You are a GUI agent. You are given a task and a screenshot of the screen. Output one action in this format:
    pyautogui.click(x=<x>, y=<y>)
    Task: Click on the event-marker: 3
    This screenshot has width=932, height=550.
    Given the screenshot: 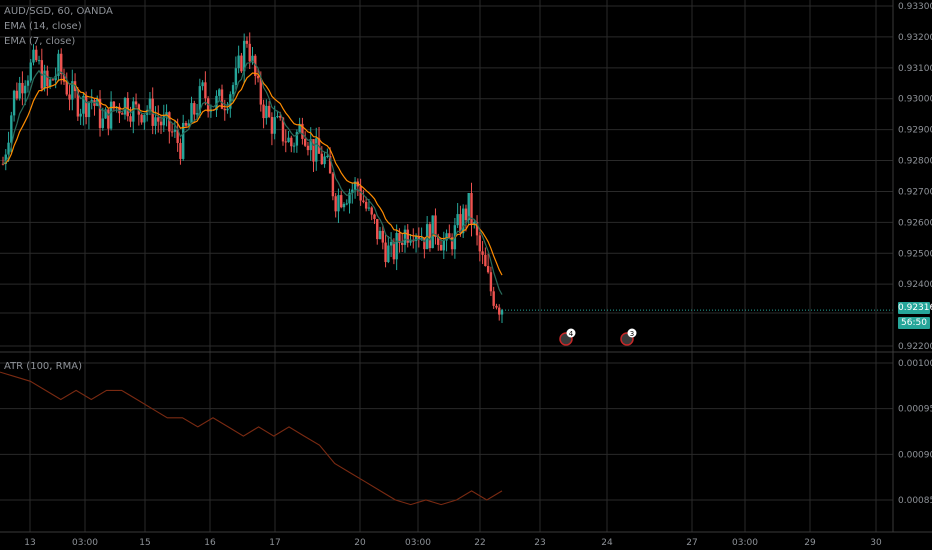 What is the action you would take?
    pyautogui.click(x=628, y=337)
    